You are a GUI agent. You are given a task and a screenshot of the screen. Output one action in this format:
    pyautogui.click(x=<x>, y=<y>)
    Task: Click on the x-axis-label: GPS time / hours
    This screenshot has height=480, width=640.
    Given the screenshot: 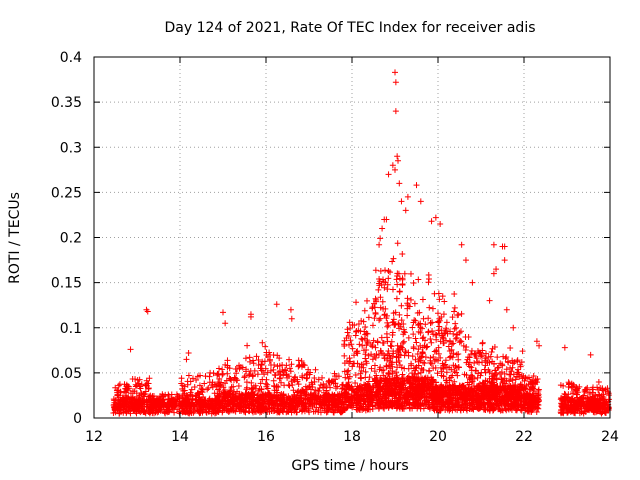 What is the action you would take?
    pyautogui.click(x=349, y=466)
    